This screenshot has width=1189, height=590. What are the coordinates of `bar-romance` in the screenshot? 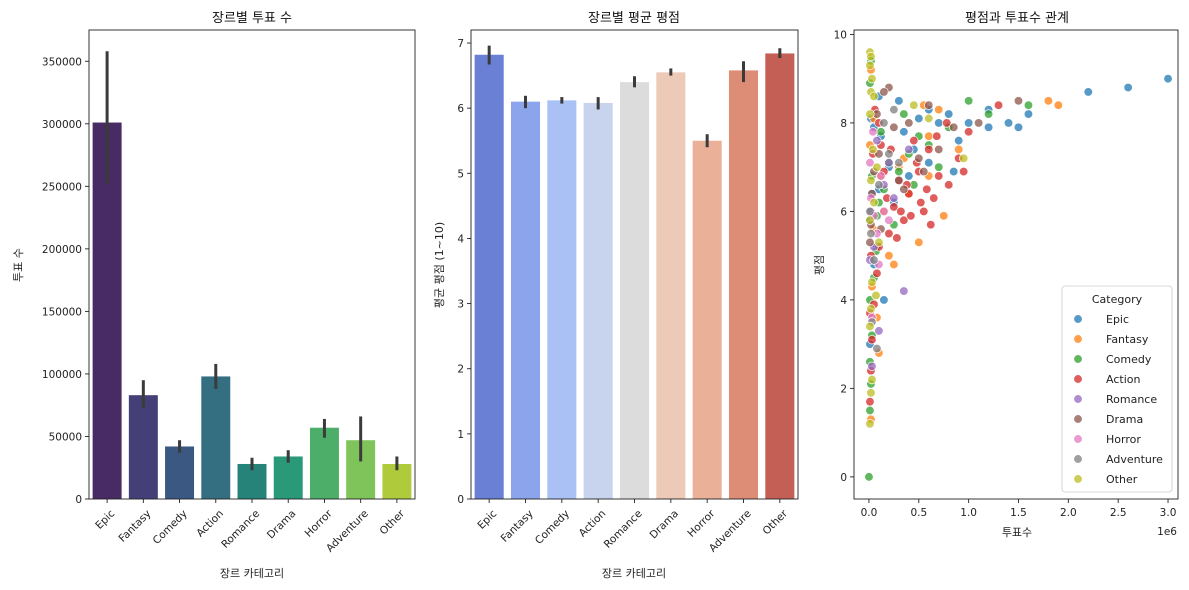 It's located at (634, 290).